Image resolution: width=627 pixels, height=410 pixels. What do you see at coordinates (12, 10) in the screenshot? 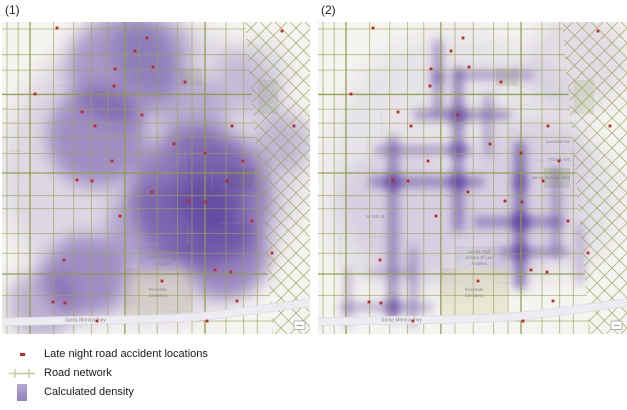
I see `panel-1-label: (1)` at bounding box center [12, 10].